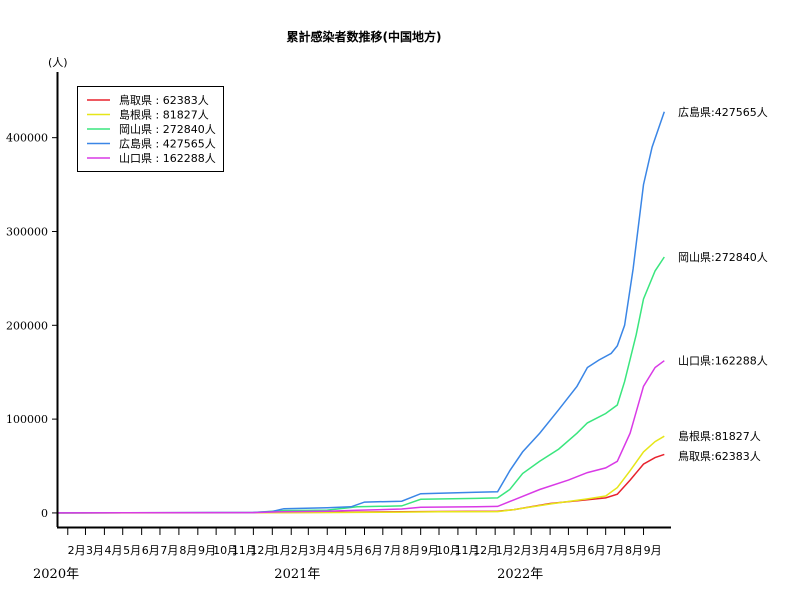 The height and width of the screenshot is (600, 800). Describe the element at coordinates (297, 574) in the screenshot. I see `year-label: 2021年` at that location.